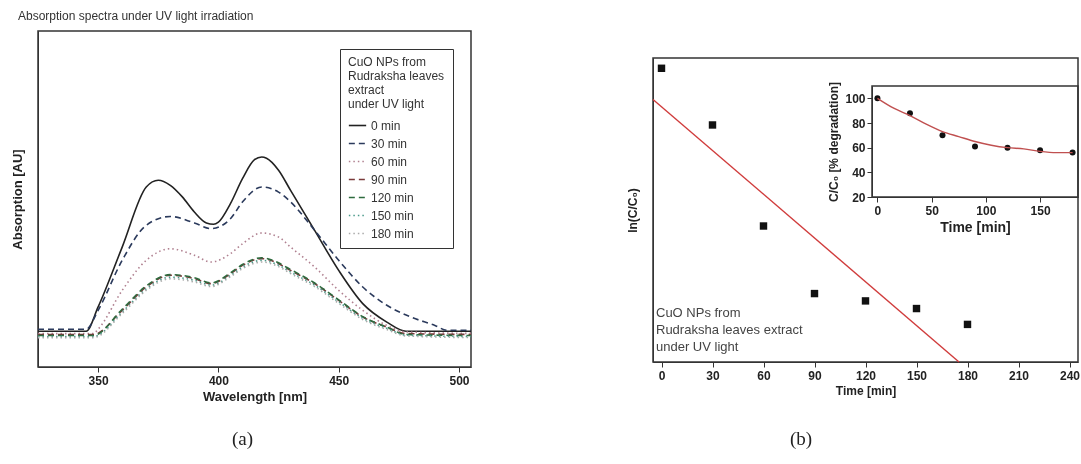  What do you see at coordinates (632, 210) in the screenshot?
I see `y-axis-title: ln(C/C₀)` at bounding box center [632, 210].